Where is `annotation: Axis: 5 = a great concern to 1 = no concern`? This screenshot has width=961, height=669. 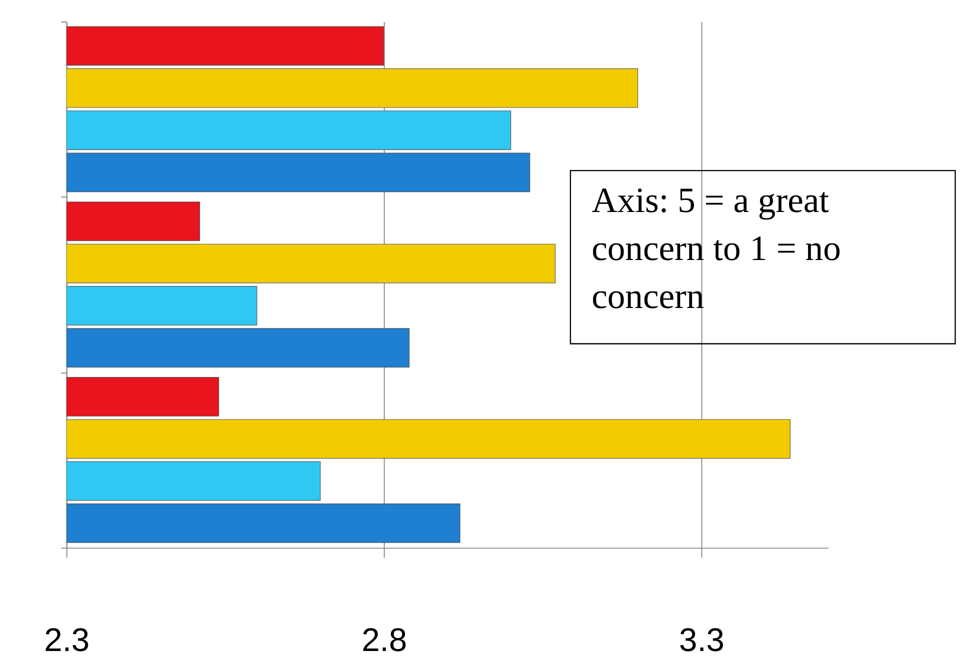 annotation: Axis: 5 = a great concern to 1 = no concern is located at coordinates (716, 248).